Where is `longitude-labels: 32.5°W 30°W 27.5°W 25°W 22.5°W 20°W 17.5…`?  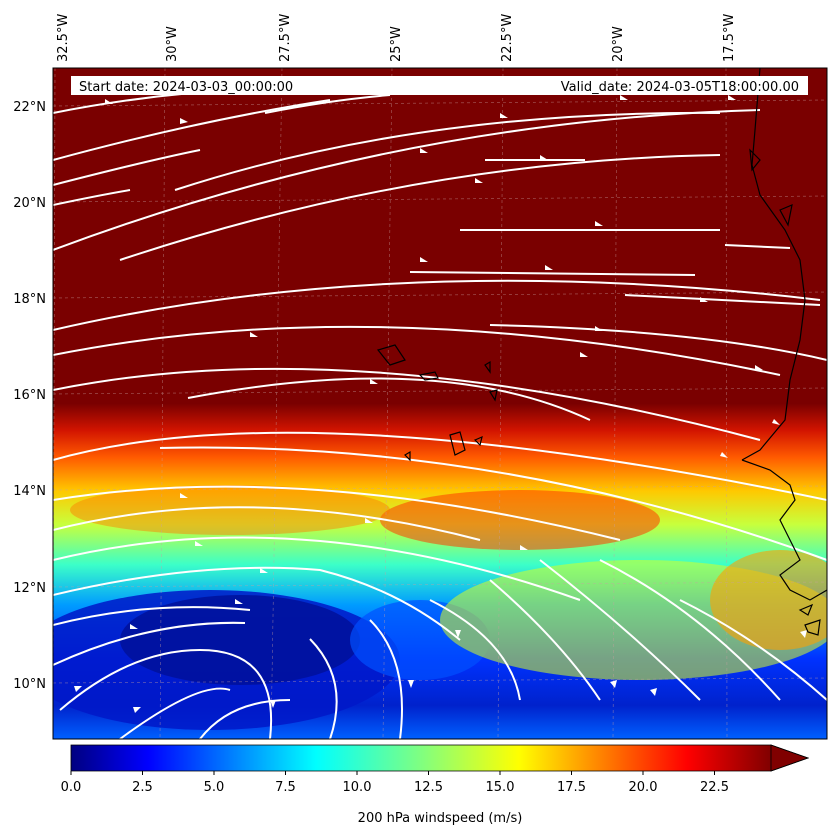
longitude-labels: 32.5°W 30°W 27.5°W 25°W 22.5°W 20°W 17.5… is located at coordinates (396, 38).